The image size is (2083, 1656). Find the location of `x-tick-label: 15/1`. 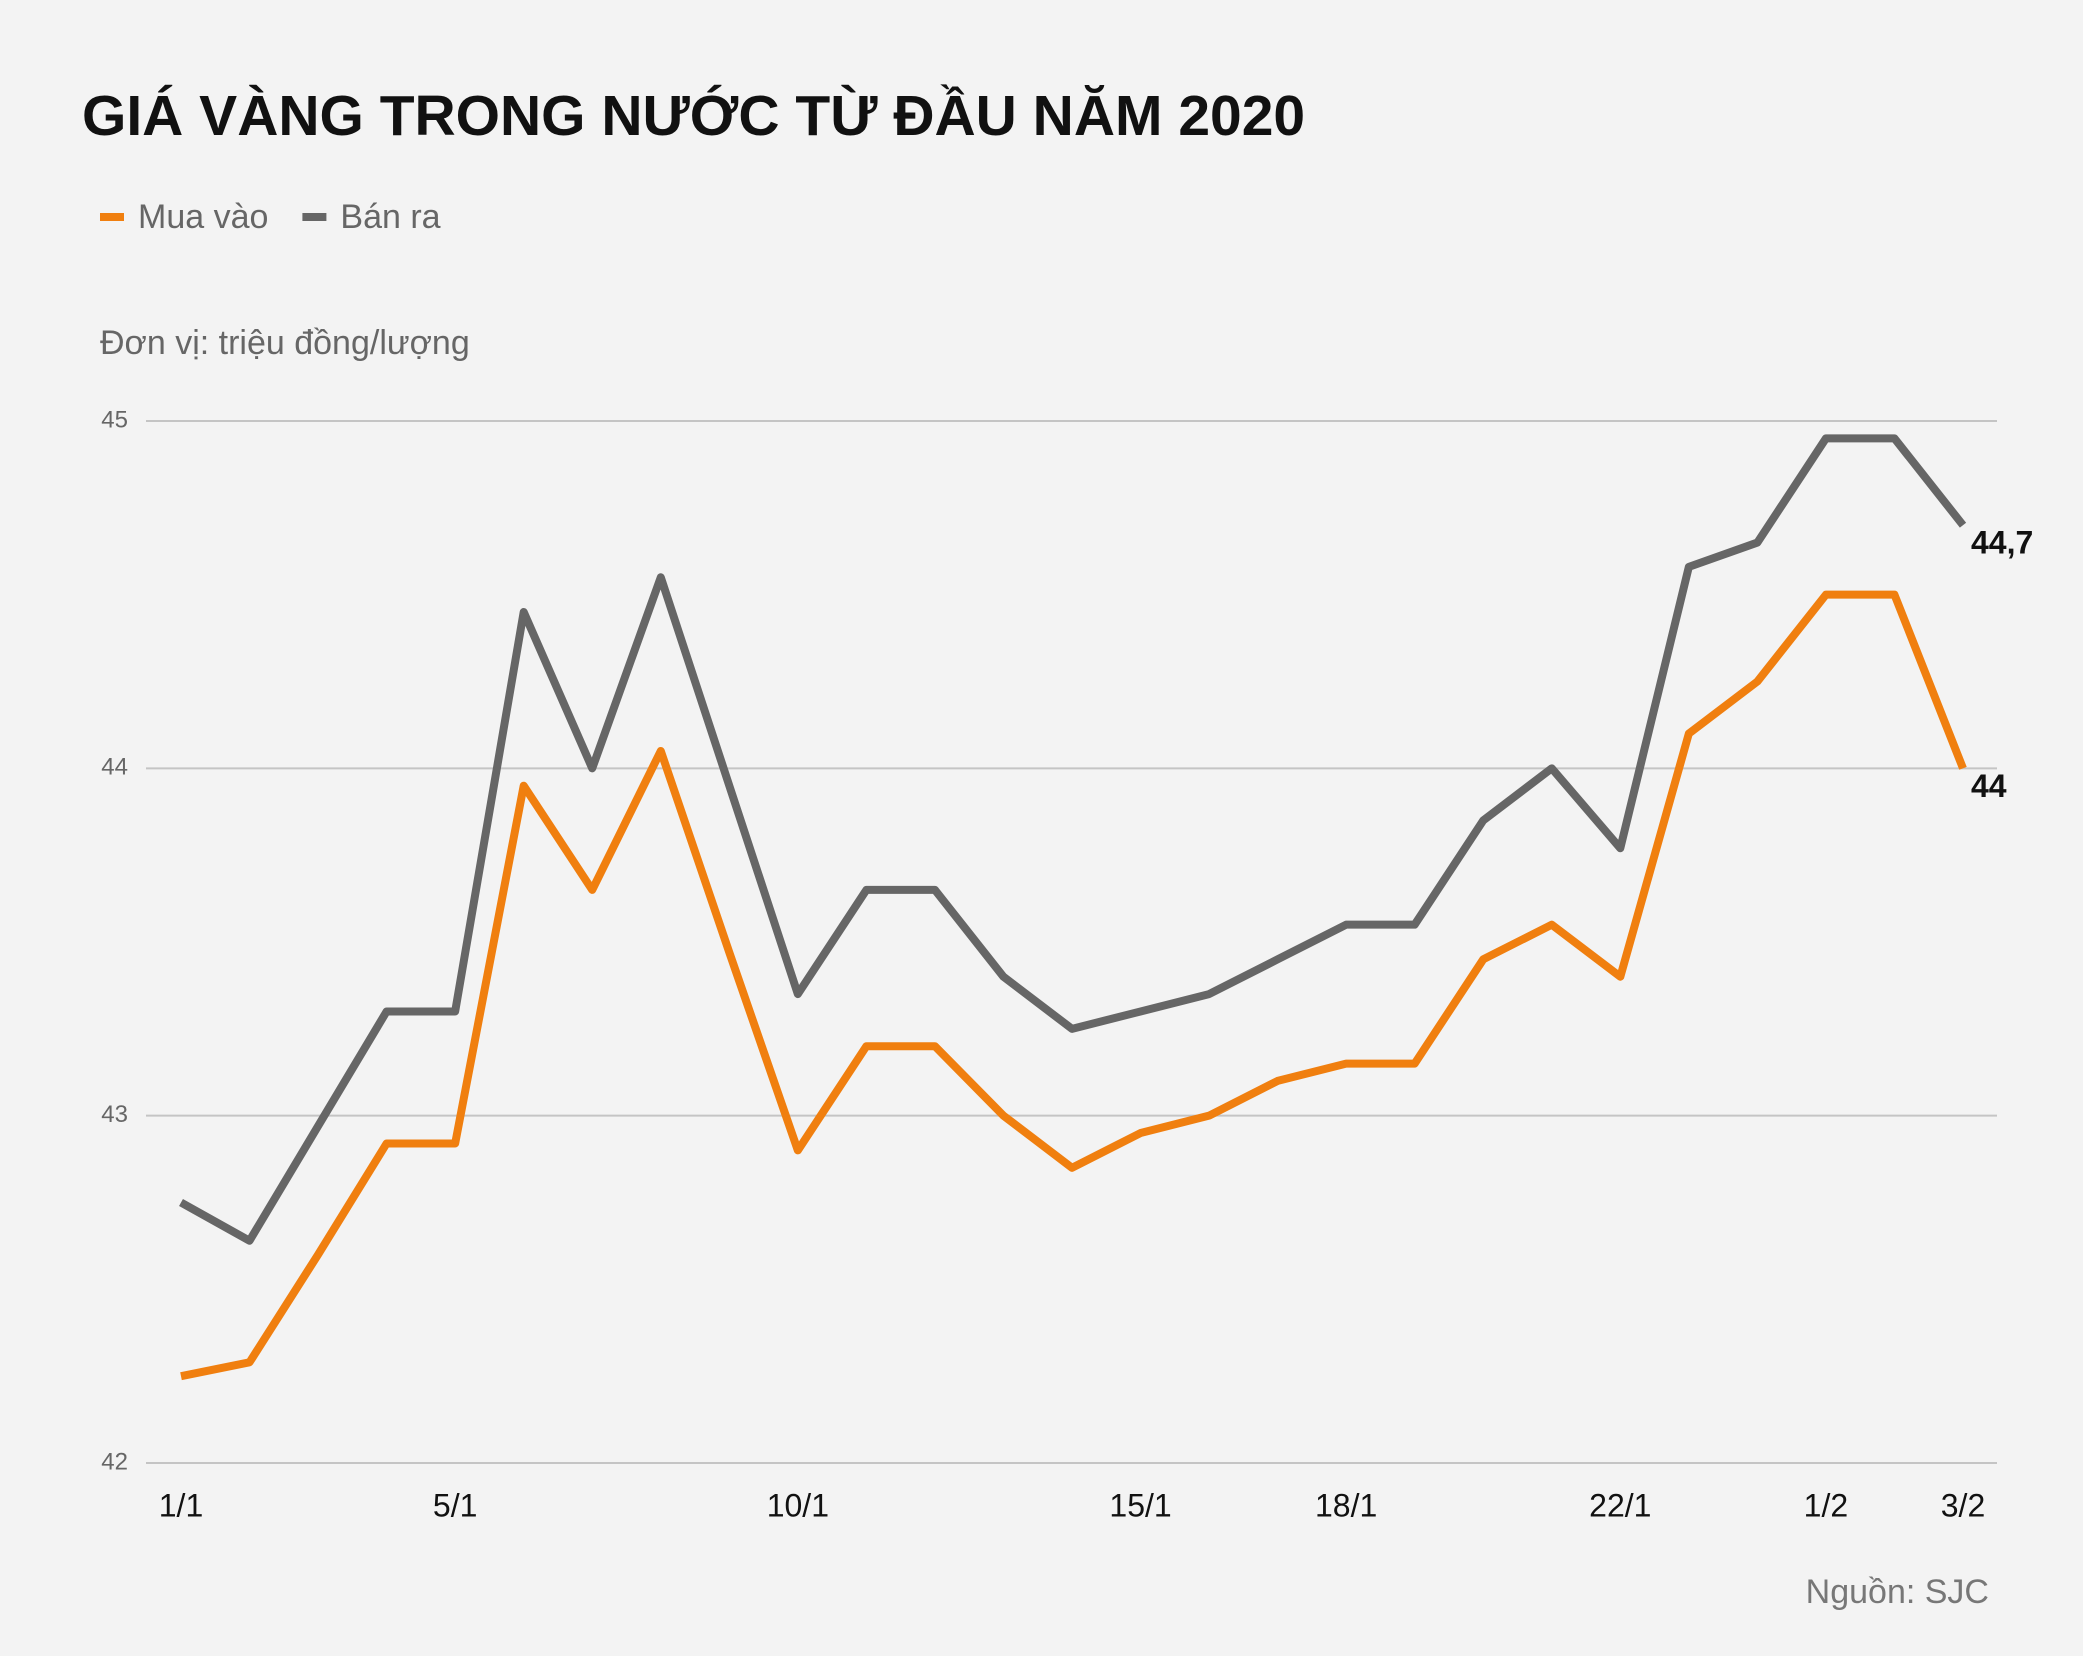

x-tick-label: 15/1 is located at coordinates (1140, 1505).